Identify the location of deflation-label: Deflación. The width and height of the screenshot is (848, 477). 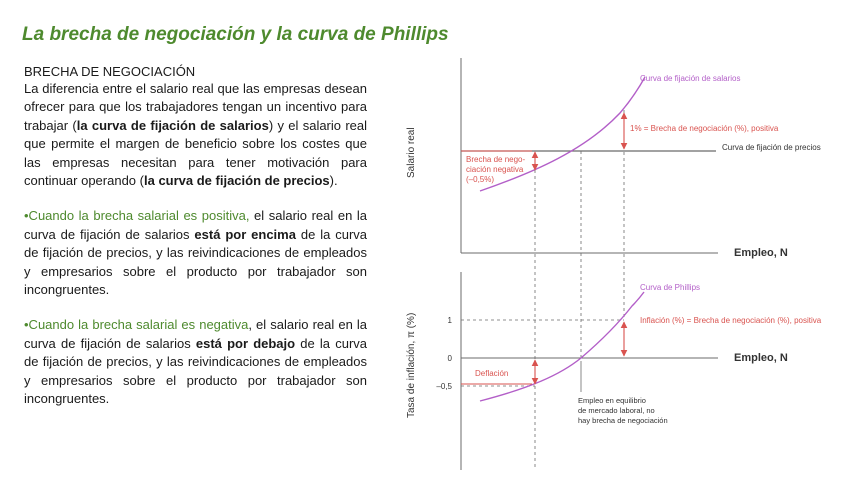
(491, 373).